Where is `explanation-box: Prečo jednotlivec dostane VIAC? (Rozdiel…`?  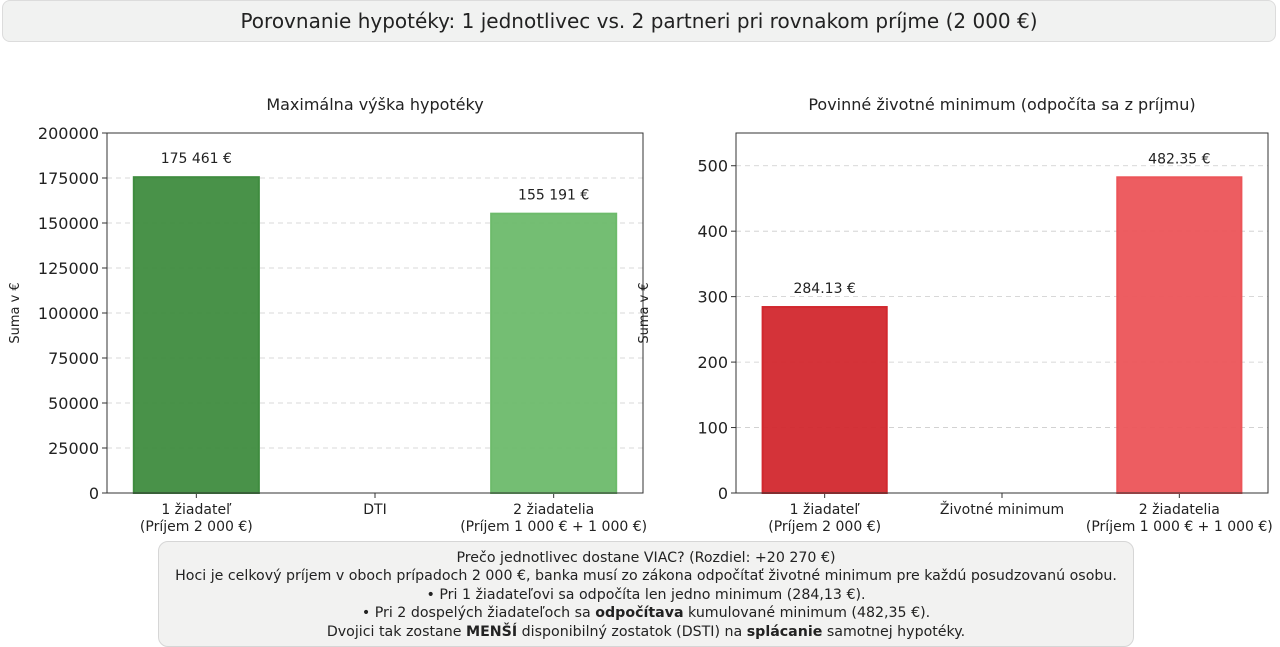
explanation-box: Prečo jednotlivec dostane VIAC? (Rozdiel… is located at coordinates (646, 594).